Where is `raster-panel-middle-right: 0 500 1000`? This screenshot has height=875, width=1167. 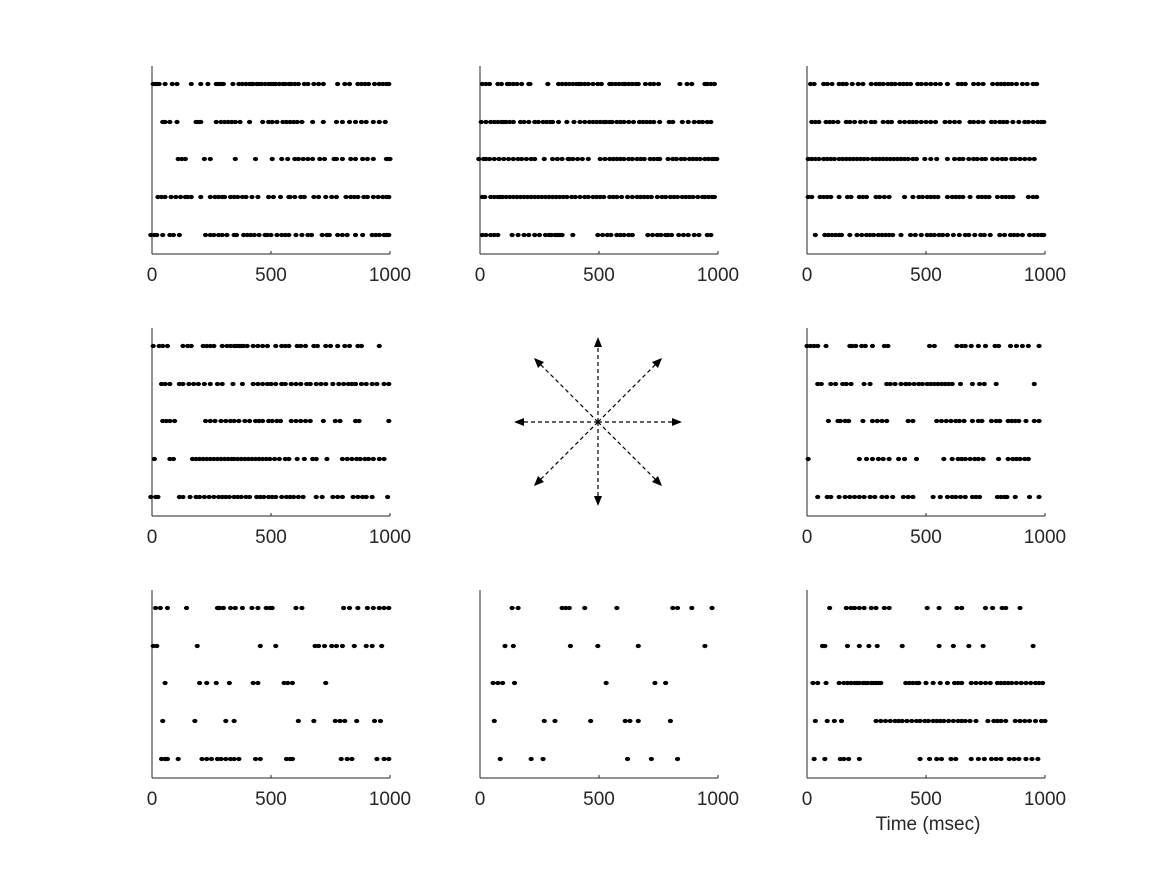 raster-panel-middle-right: 0 500 1000 is located at coordinates (934, 438).